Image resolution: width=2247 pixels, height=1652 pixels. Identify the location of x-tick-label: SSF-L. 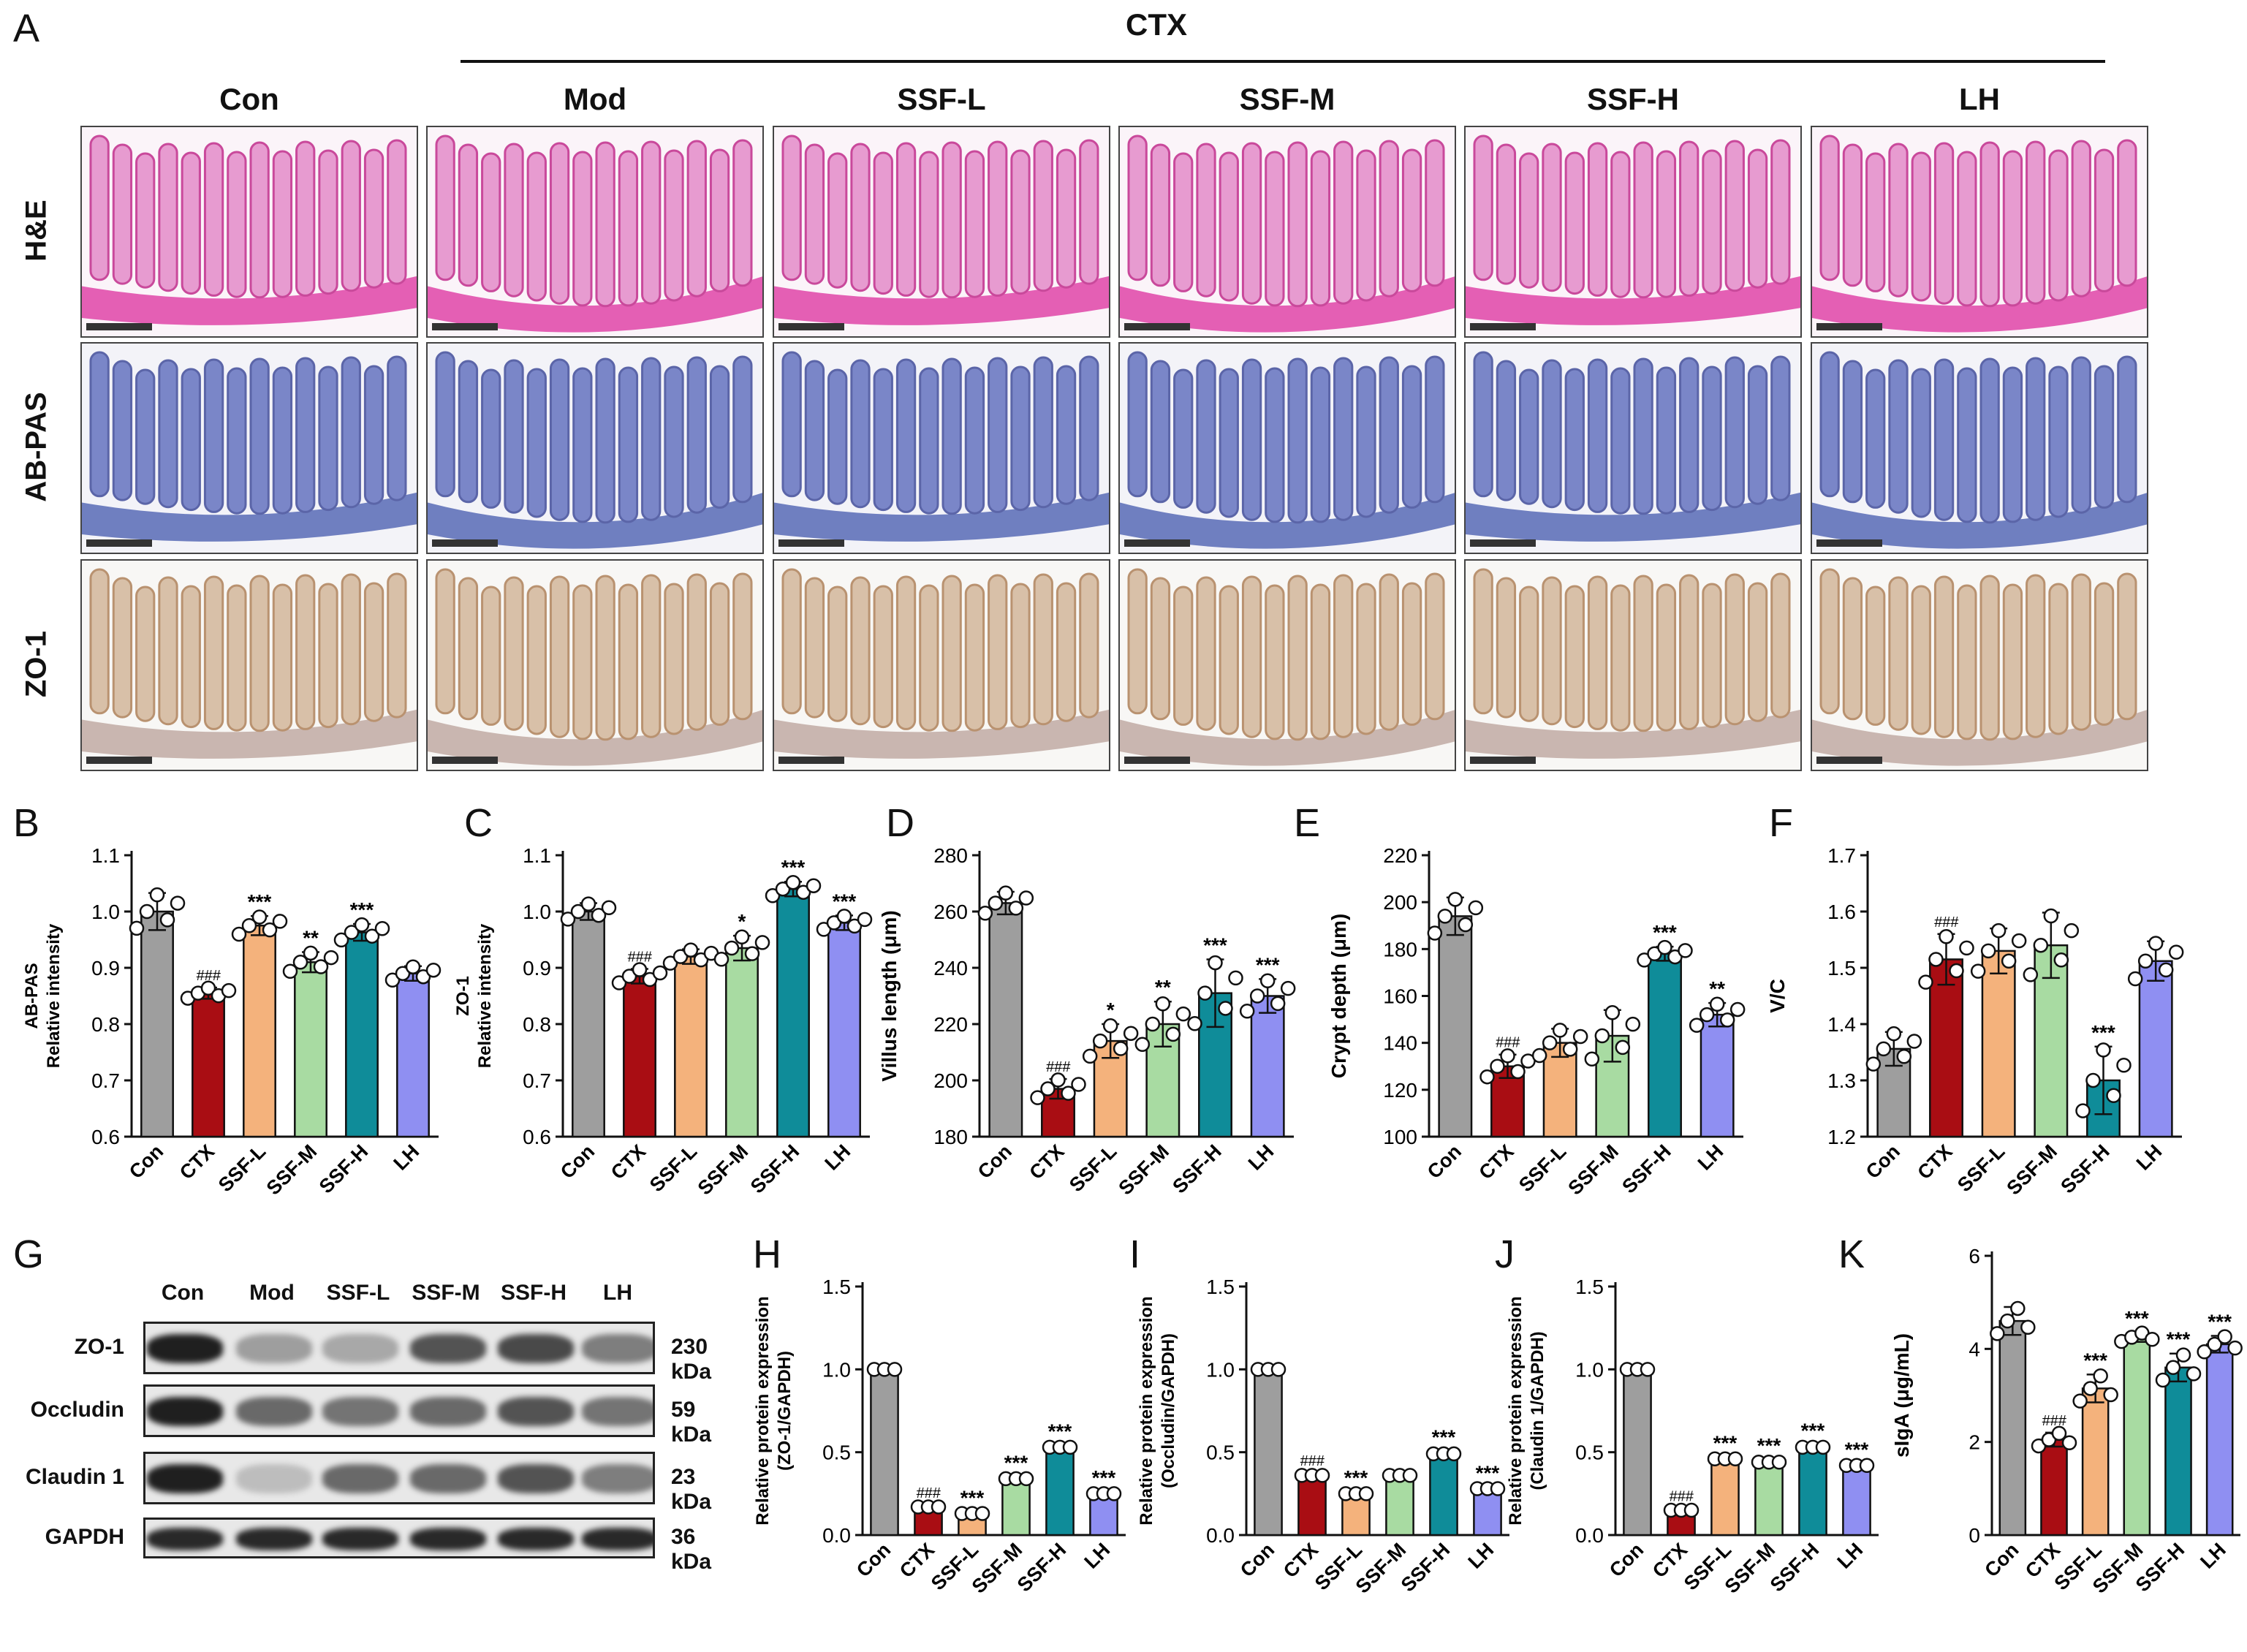
(673, 1168).